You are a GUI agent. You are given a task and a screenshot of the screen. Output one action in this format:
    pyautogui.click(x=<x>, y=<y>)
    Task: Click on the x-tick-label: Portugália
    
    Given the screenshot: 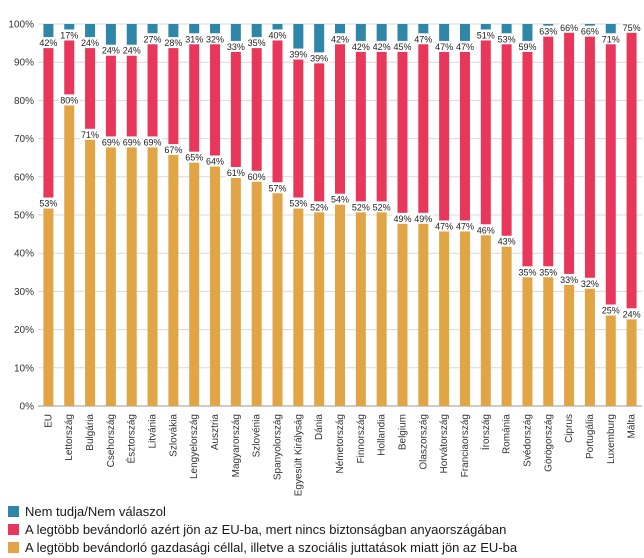 What is the action you would take?
    pyautogui.click(x=590, y=436)
    